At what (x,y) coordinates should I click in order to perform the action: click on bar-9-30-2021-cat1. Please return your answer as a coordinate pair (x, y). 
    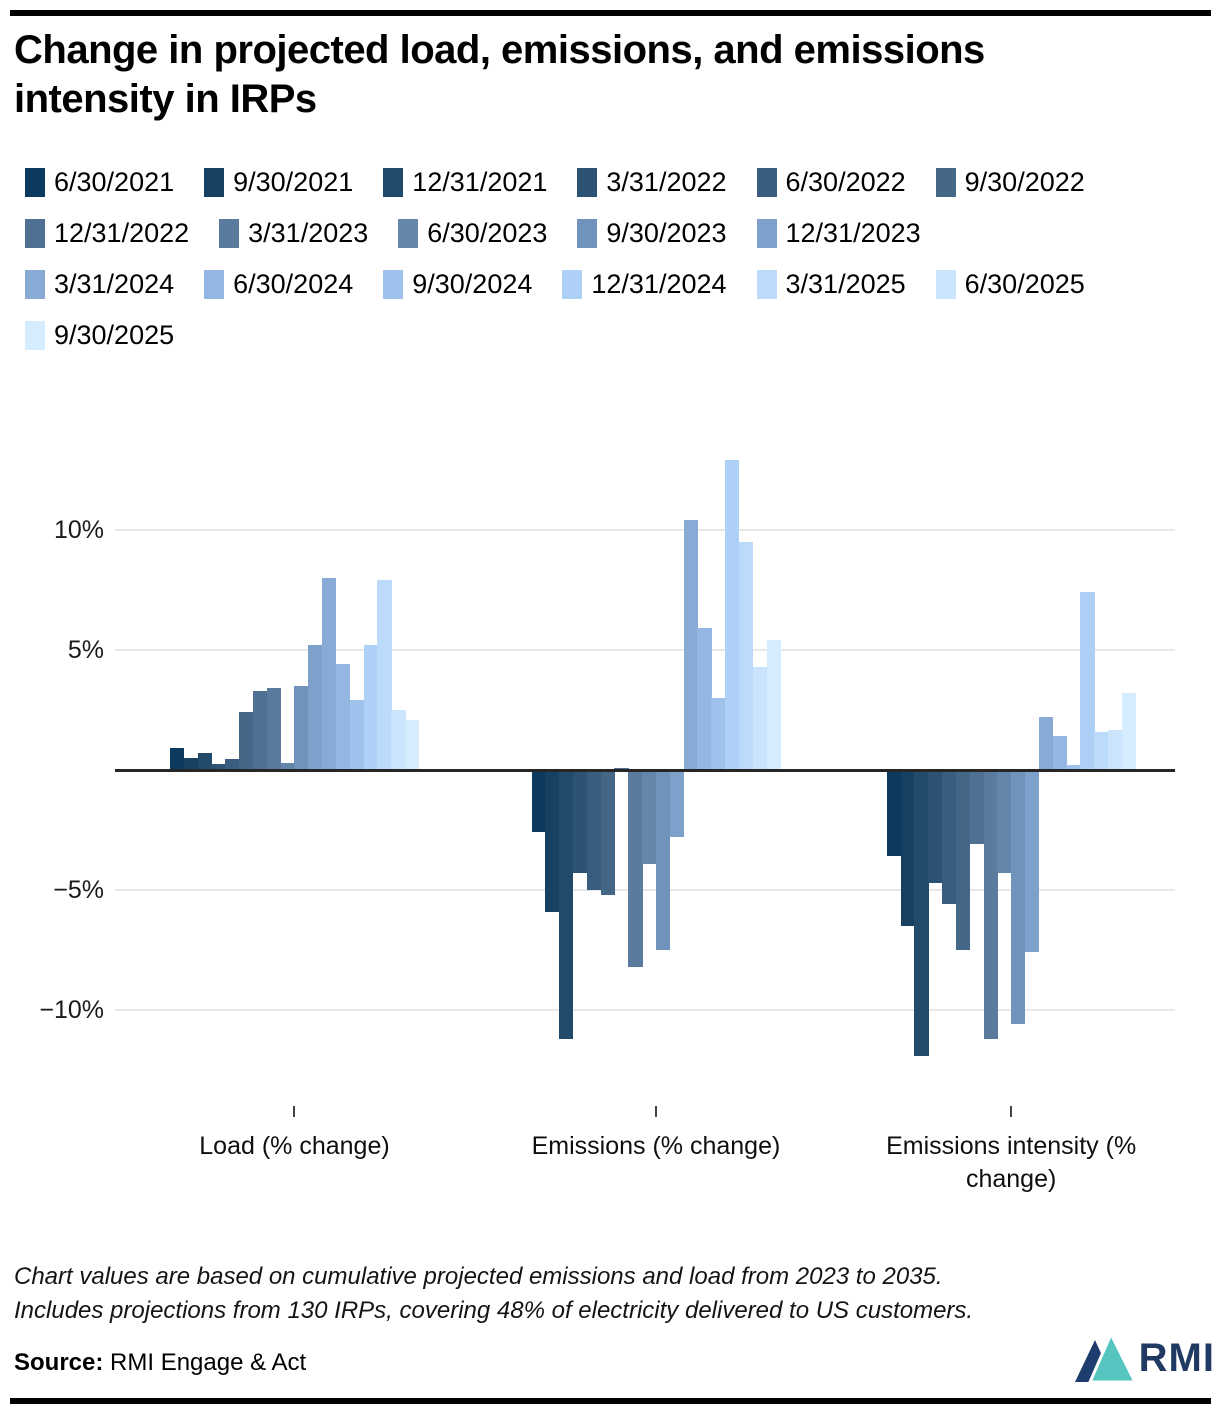
    Looking at the image, I should click on (191, 764).